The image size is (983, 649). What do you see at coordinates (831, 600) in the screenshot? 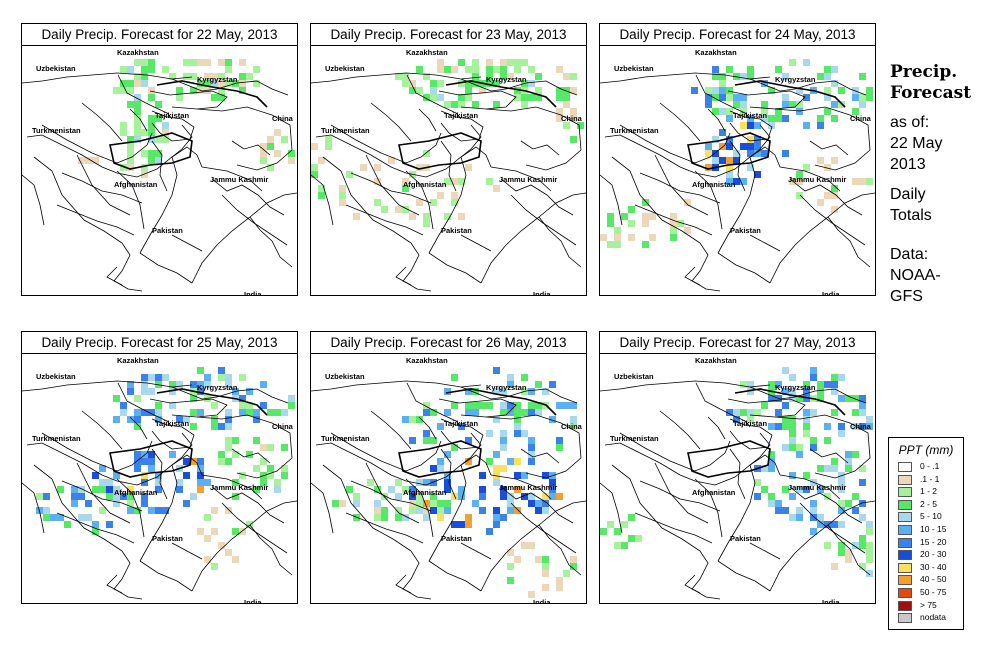
I see `map-label-india: India` at bounding box center [831, 600].